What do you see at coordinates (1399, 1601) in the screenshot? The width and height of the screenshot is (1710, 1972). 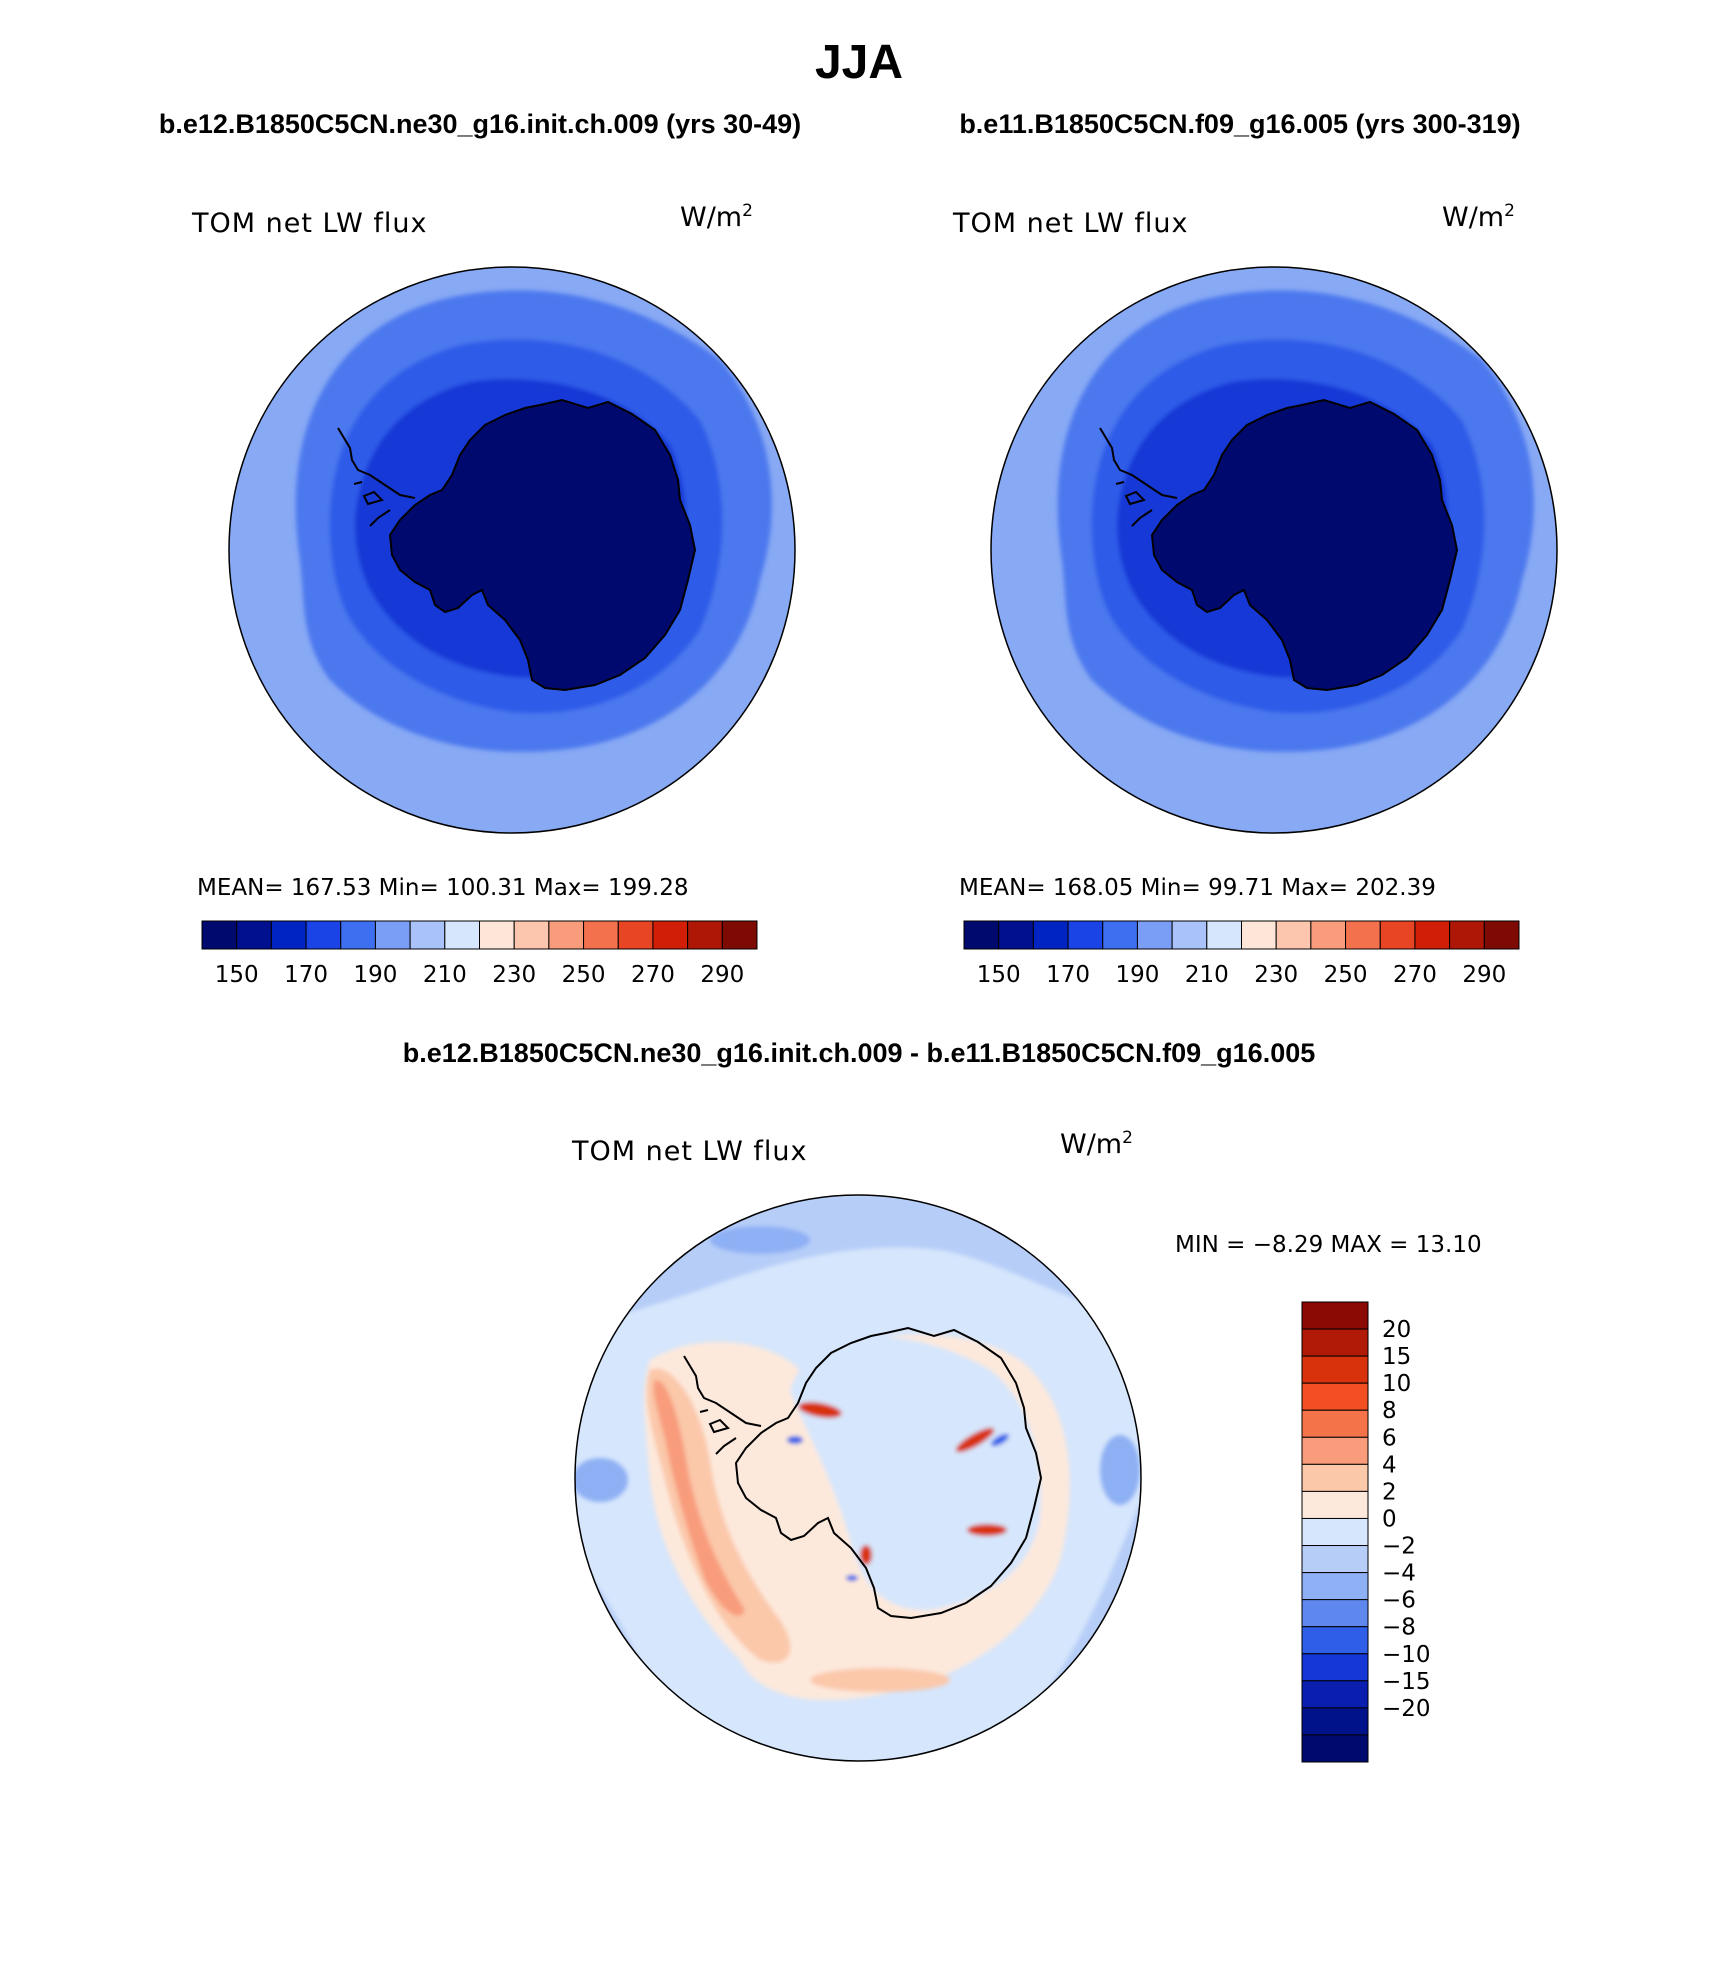 I see `diff-colorbar-tick-label: −6` at bounding box center [1399, 1601].